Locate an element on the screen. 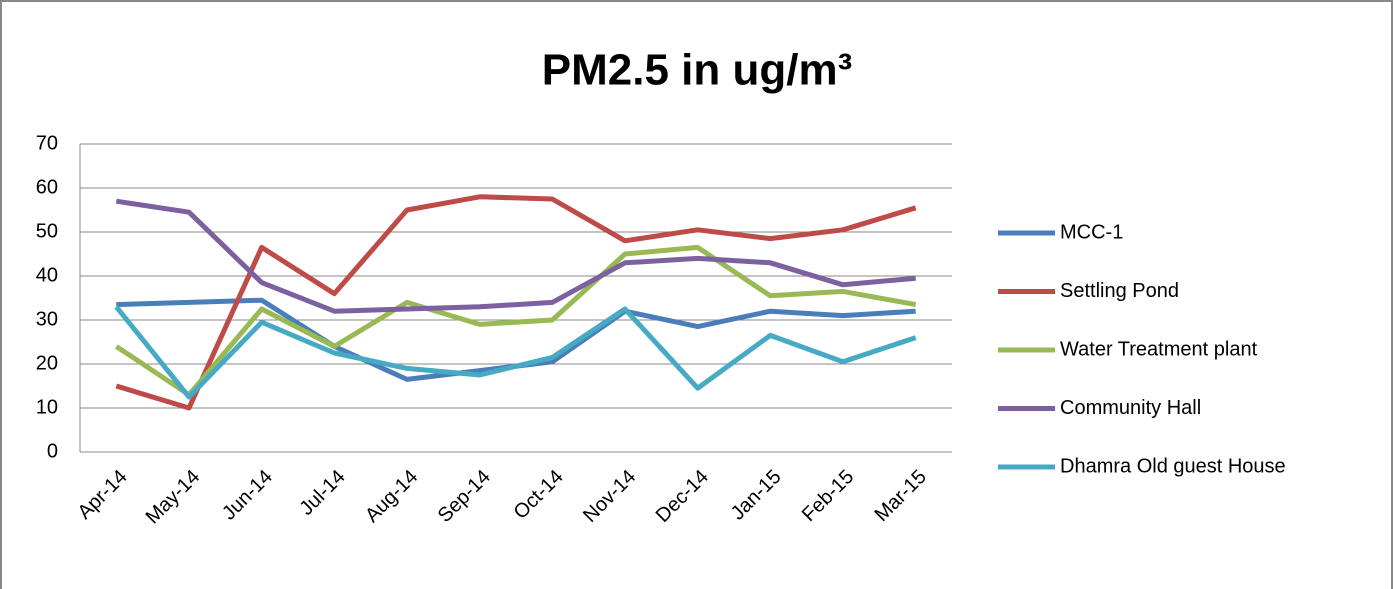 This screenshot has width=1395, height=589. legend-label: Dhamra Old guest House is located at coordinates (1173, 466).